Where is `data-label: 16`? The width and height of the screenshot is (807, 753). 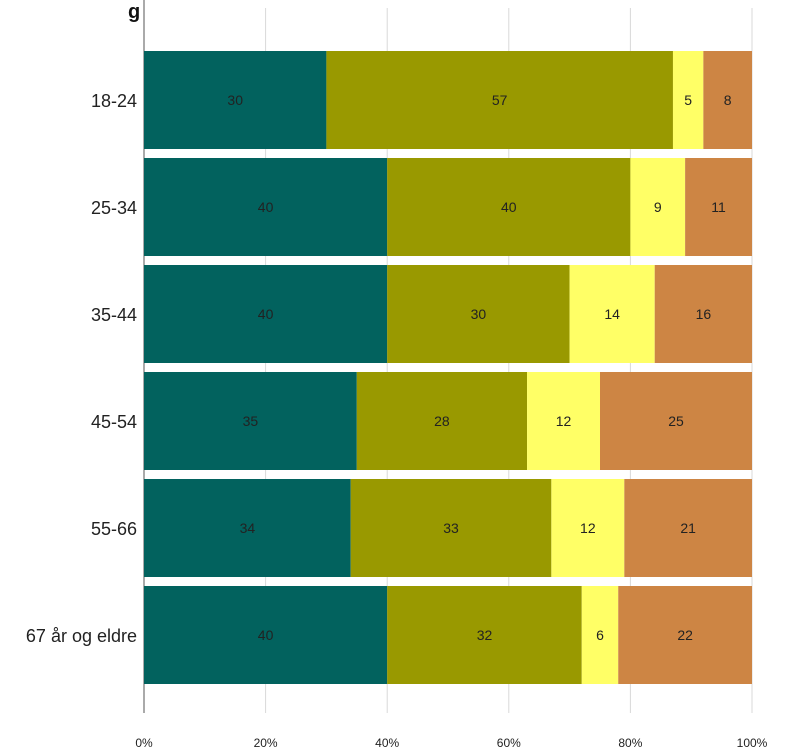 data-label: 16 is located at coordinates (704, 314).